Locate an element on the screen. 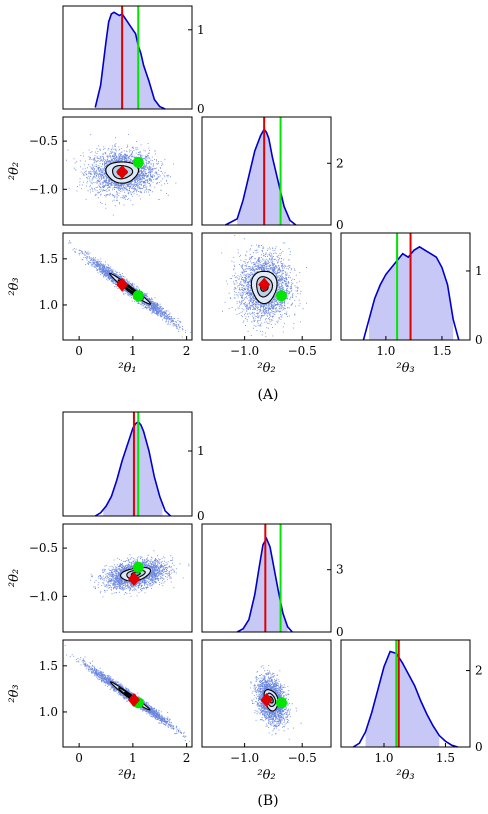  b-col3-xtick-0-label: 1.0 is located at coordinates (383, 758).